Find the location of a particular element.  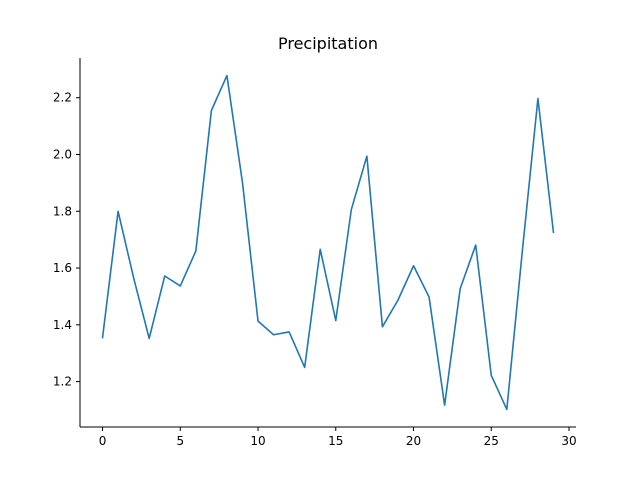

y-tick-label: 1.4 is located at coordinates (62, 325).